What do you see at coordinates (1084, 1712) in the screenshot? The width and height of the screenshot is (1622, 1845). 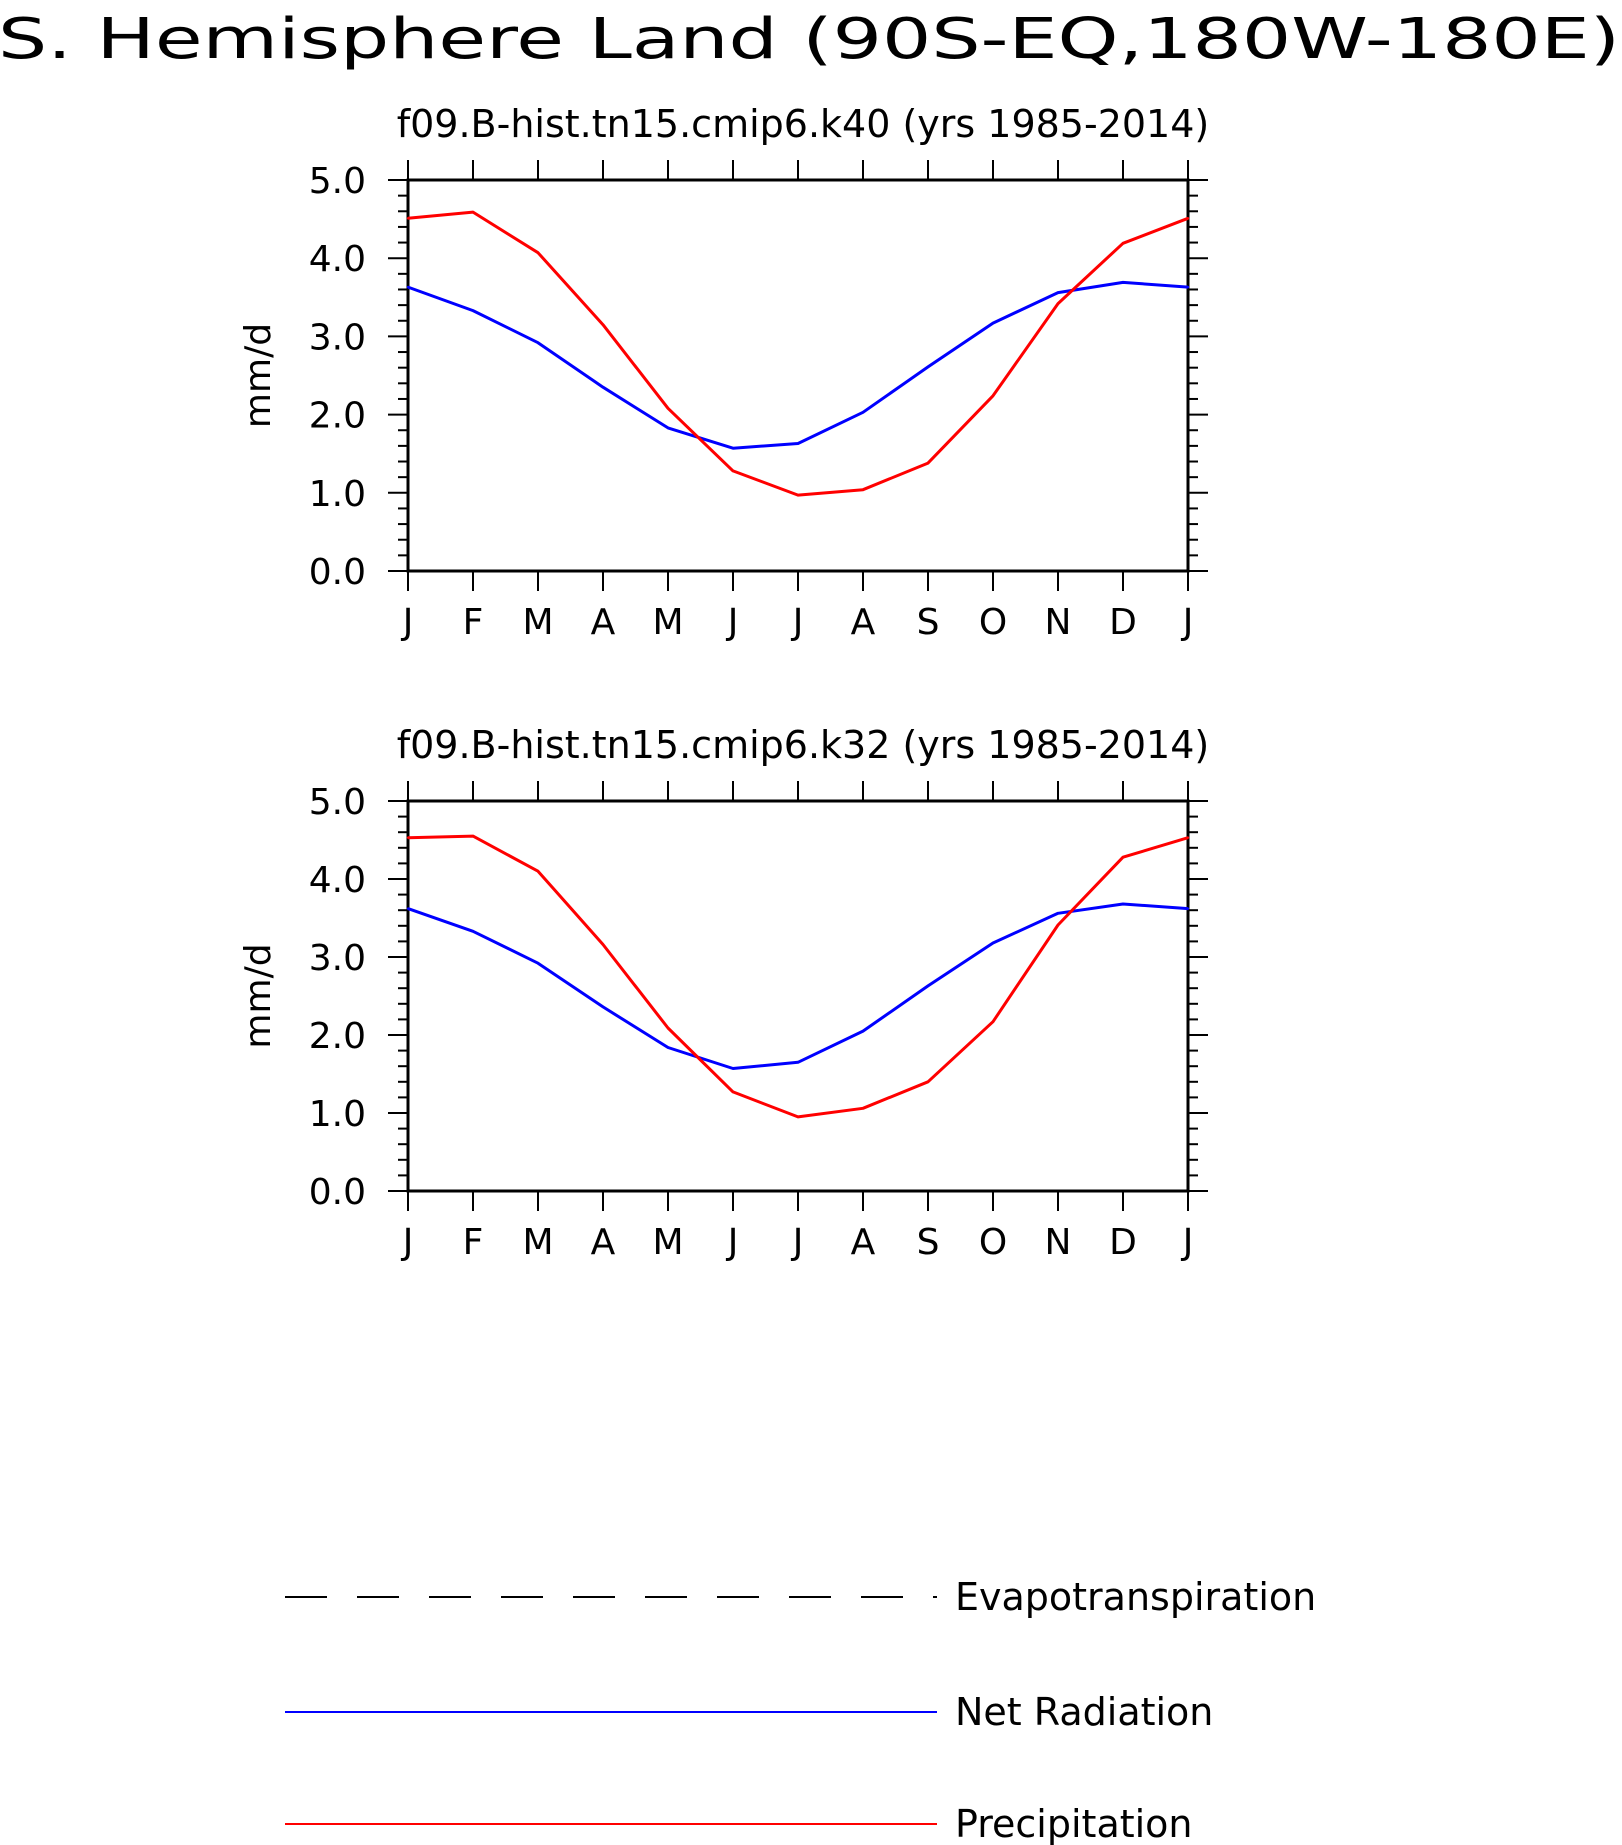 I see `legend-label-net-radiation: Net Radiation` at bounding box center [1084, 1712].